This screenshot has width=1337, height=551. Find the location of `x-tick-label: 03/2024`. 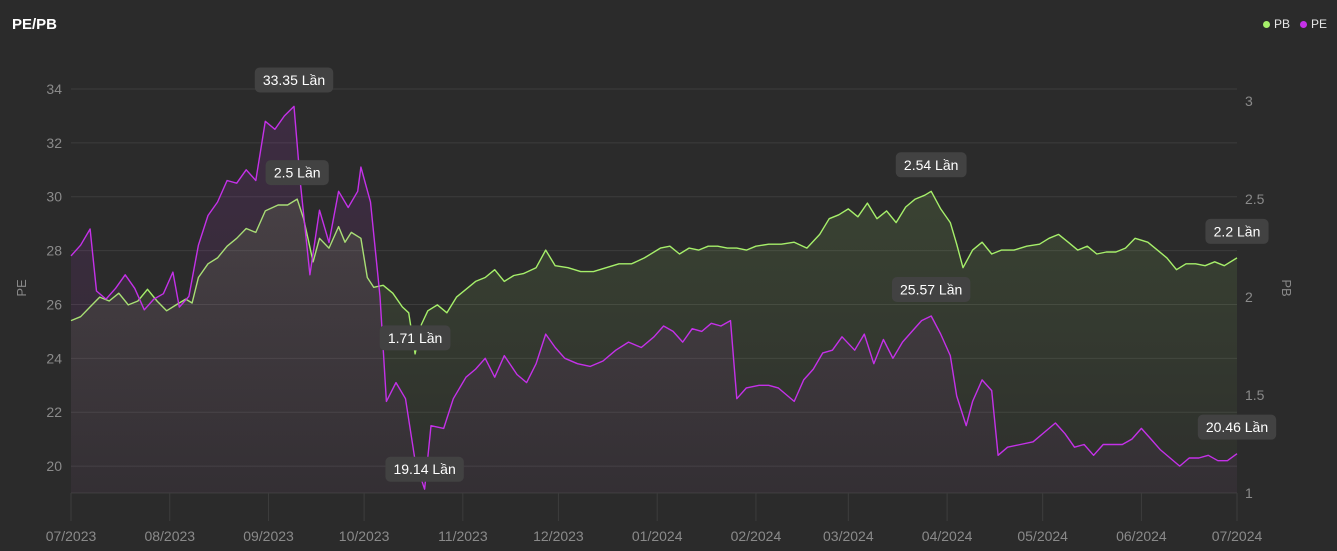

x-tick-label: 03/2024 is located at coordinates (848, 536).